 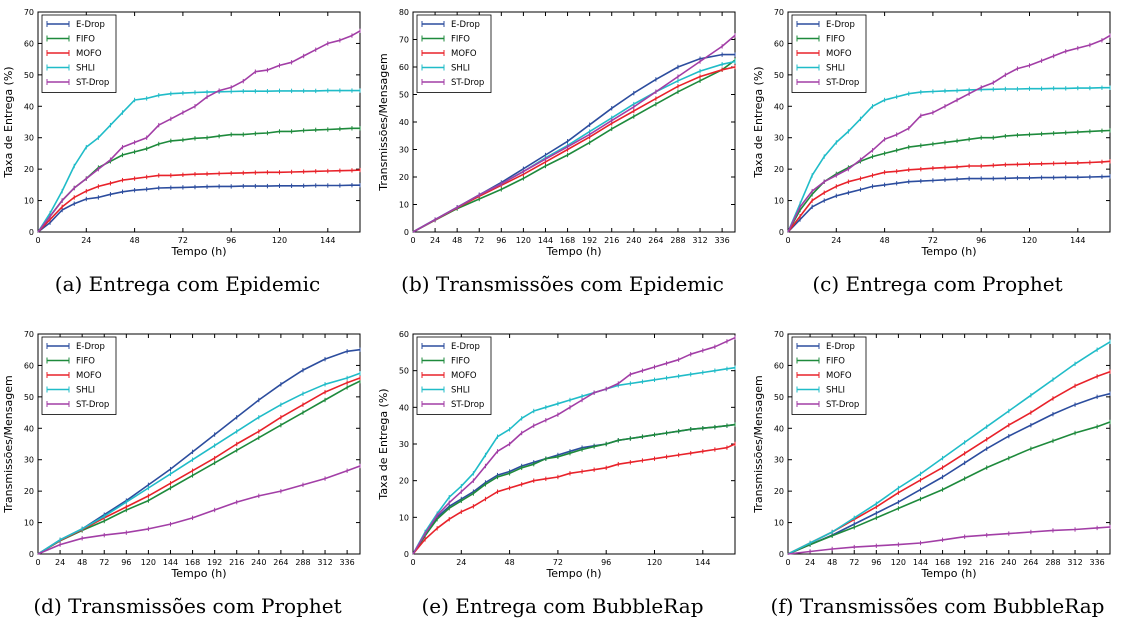 I want to click on y-tick-label: 40, so click(x=404, y=407).